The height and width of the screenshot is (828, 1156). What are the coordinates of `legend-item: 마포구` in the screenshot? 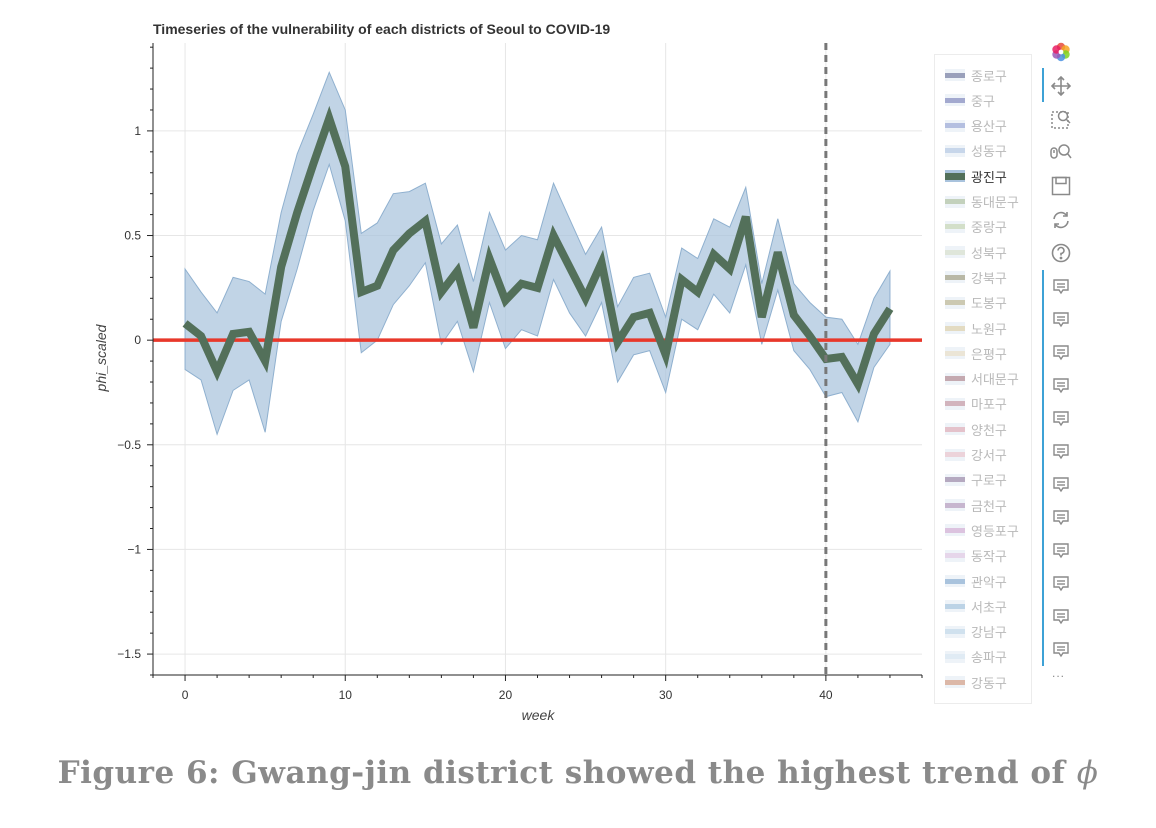 It's located at (988, 404).